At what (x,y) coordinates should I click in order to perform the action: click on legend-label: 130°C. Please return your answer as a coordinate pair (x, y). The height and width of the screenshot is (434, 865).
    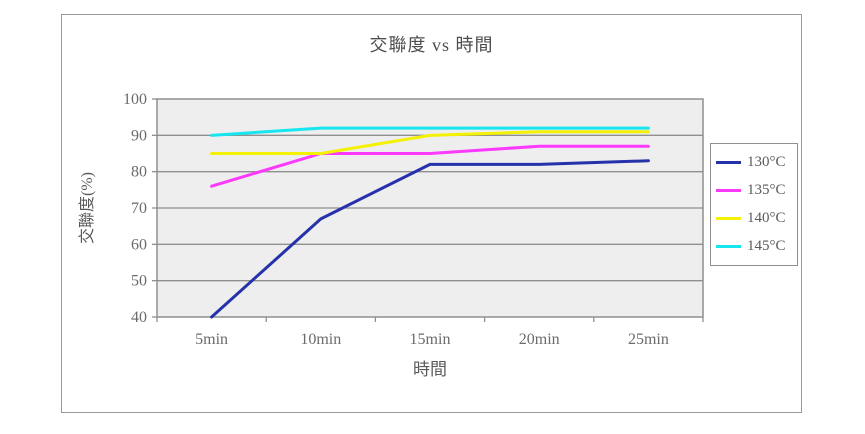
    Looking at the image, I should click on (766, 161).